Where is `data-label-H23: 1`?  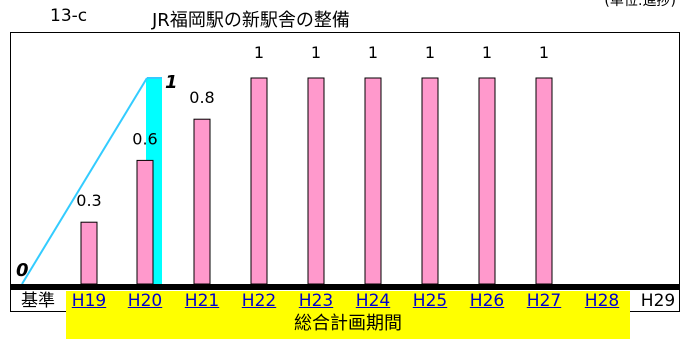
data-label-H23: 1 is located at coordinates (316, 52).